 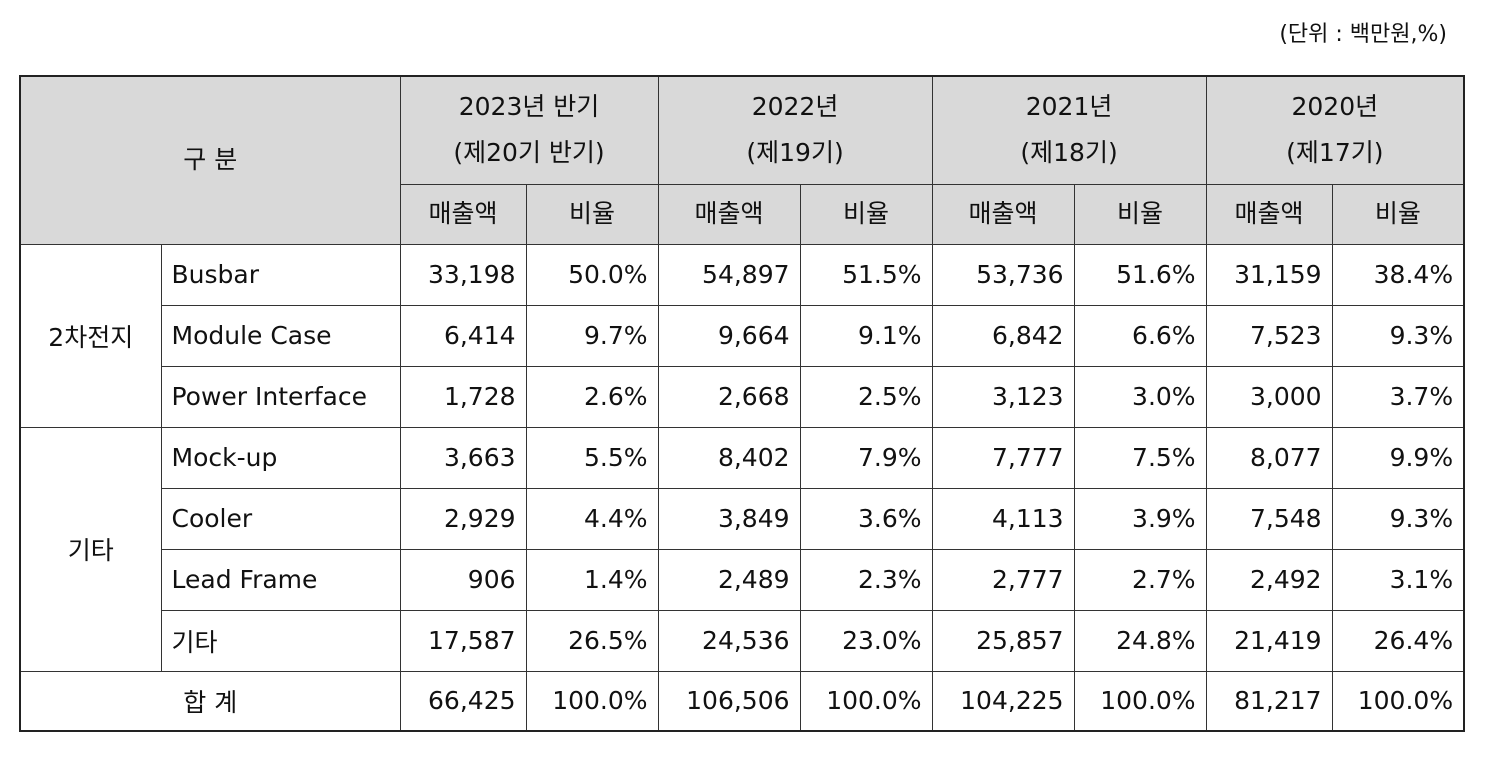 What do you see at coordinates (529, 130) in the screenshot?
I see `period-header: 2023년 반기 (제20기 반기)` at bounding box center [529, 130].